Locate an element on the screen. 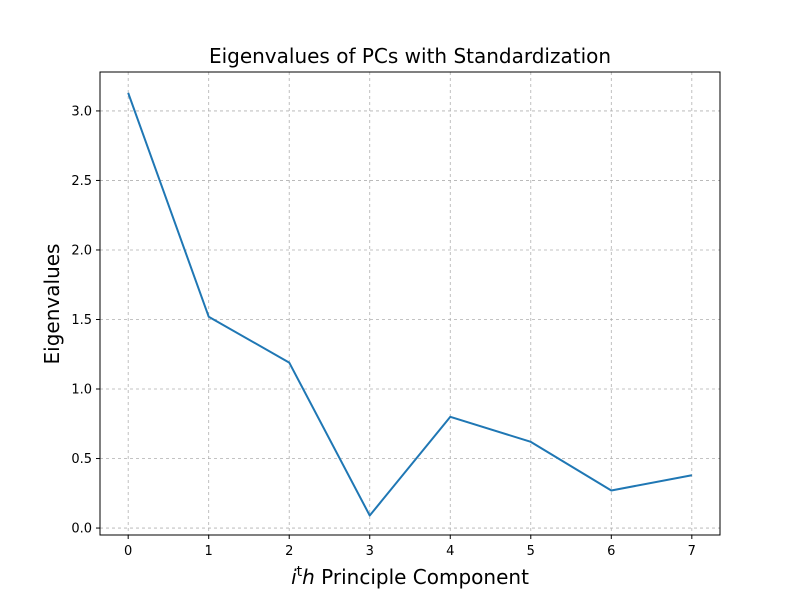 The width and height of the screenshot is (800, 600). x-axis-label-superscript: t is located at coordinates (300, 572).